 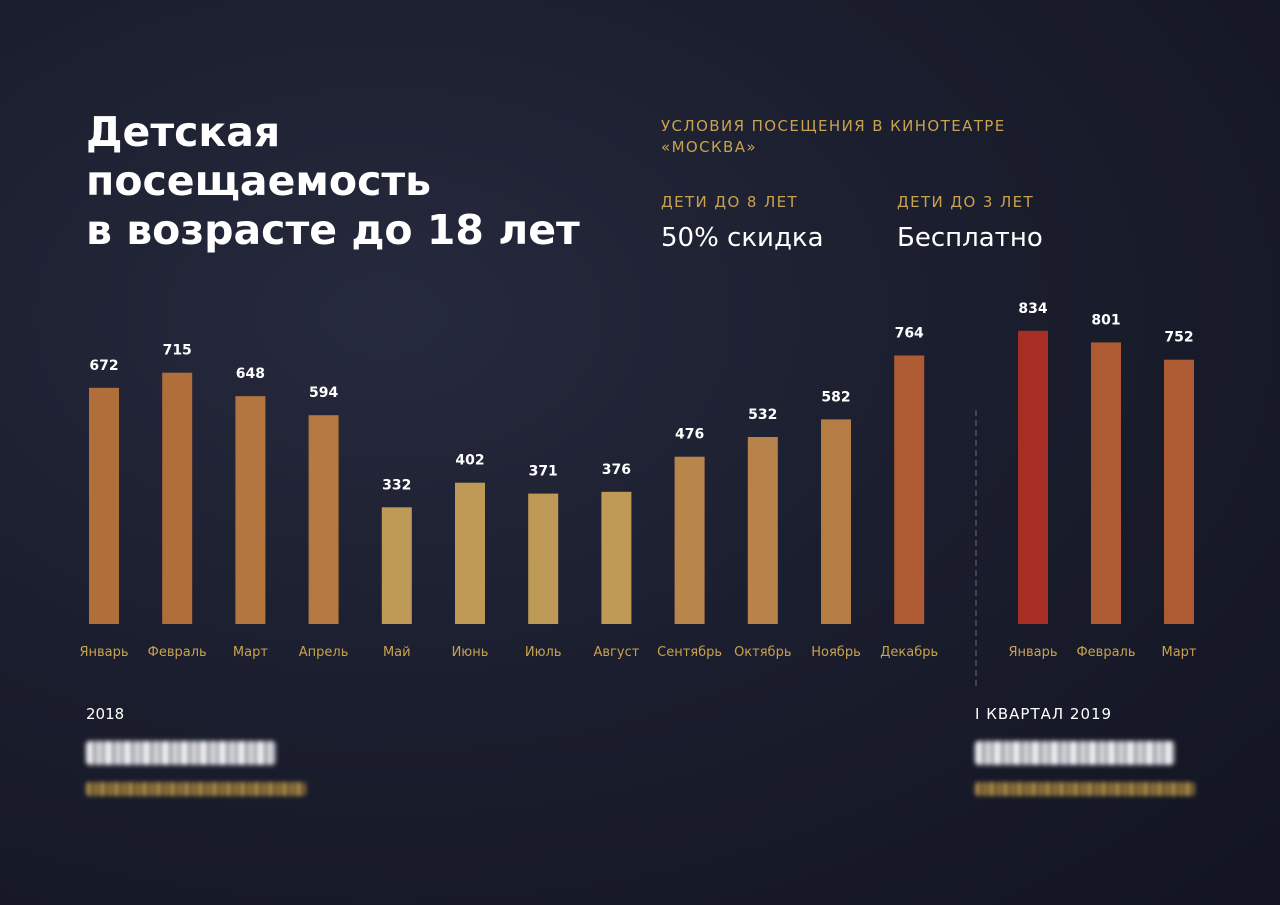 What do you see at coordinates (966, 202) in the screenshot?
I see `condition-label: ДЕТИ ДО 3 ЛЕТ` at bounding box center [966, 202].